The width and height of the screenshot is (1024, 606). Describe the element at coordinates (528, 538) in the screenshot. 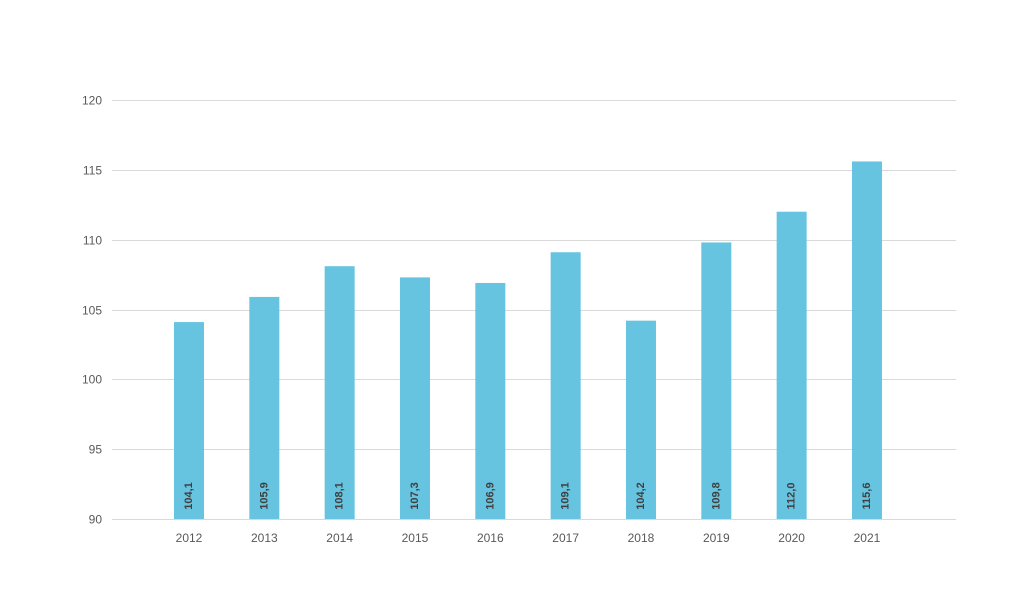

I see `x-axis-ticks: 2012 2013 2014 2015 2016 2017 2018 2019 2020 2021` at that location.